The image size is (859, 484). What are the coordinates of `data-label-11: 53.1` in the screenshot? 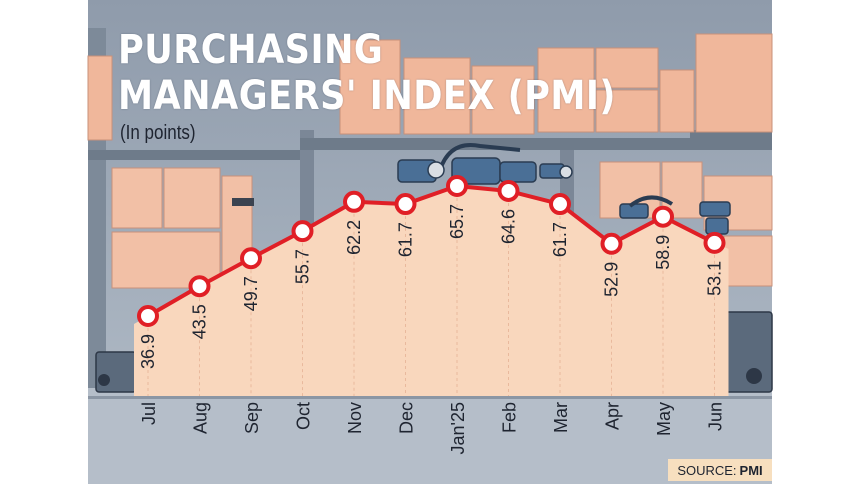 It's located at (715, 278).